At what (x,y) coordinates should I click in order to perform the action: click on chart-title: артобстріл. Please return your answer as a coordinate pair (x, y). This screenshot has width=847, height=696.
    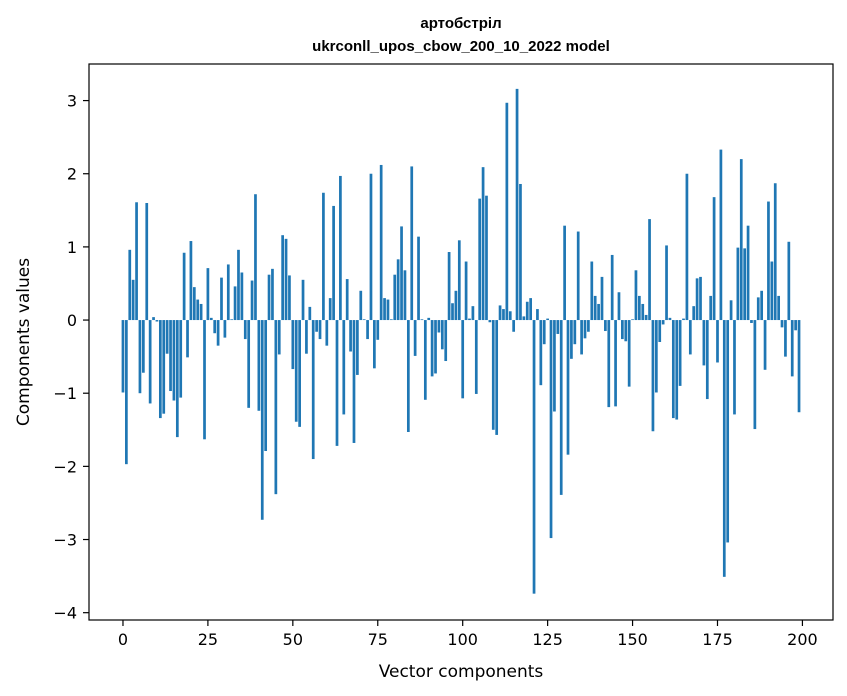
    Looking at the image, I should click on (460, 23).